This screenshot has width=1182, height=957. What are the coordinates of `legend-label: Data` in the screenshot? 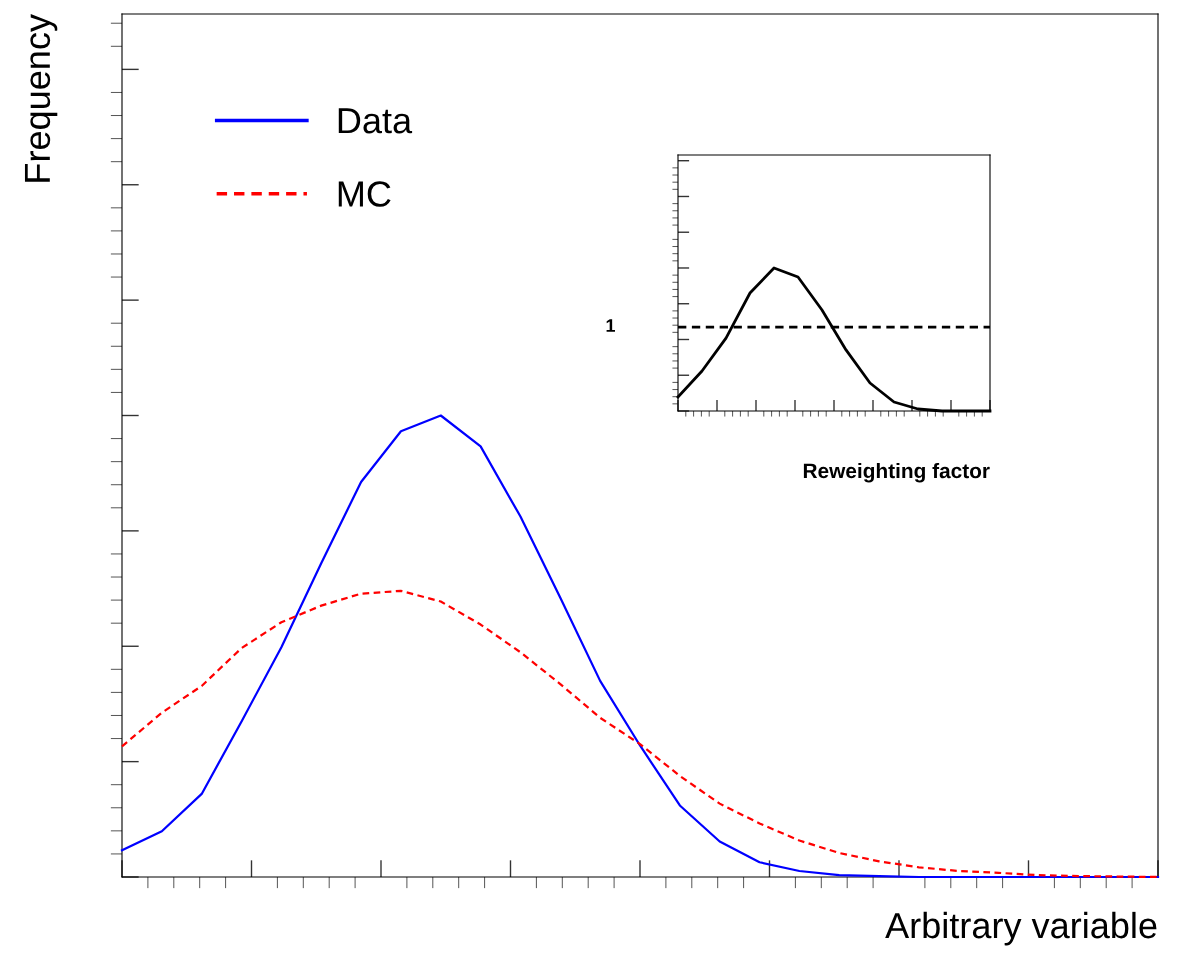 It's located at (375, 121).